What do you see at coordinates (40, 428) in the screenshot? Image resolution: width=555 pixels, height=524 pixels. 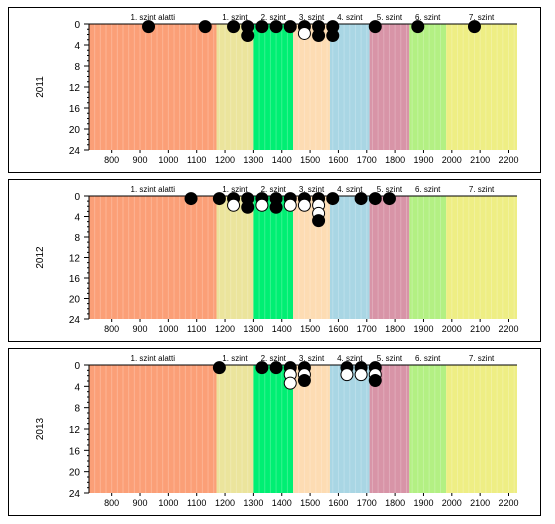 I see `y-axis-title: 2013` at bounding box center [40, 428].